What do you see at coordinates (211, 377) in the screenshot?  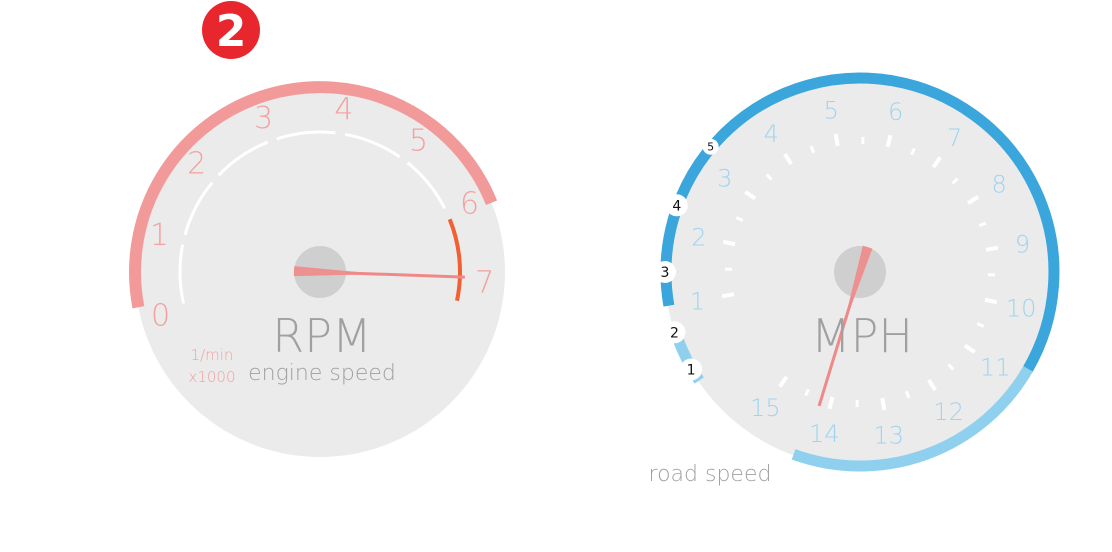 I see `rpm-unit-line2: x1000` at bounding box center [211, 377].